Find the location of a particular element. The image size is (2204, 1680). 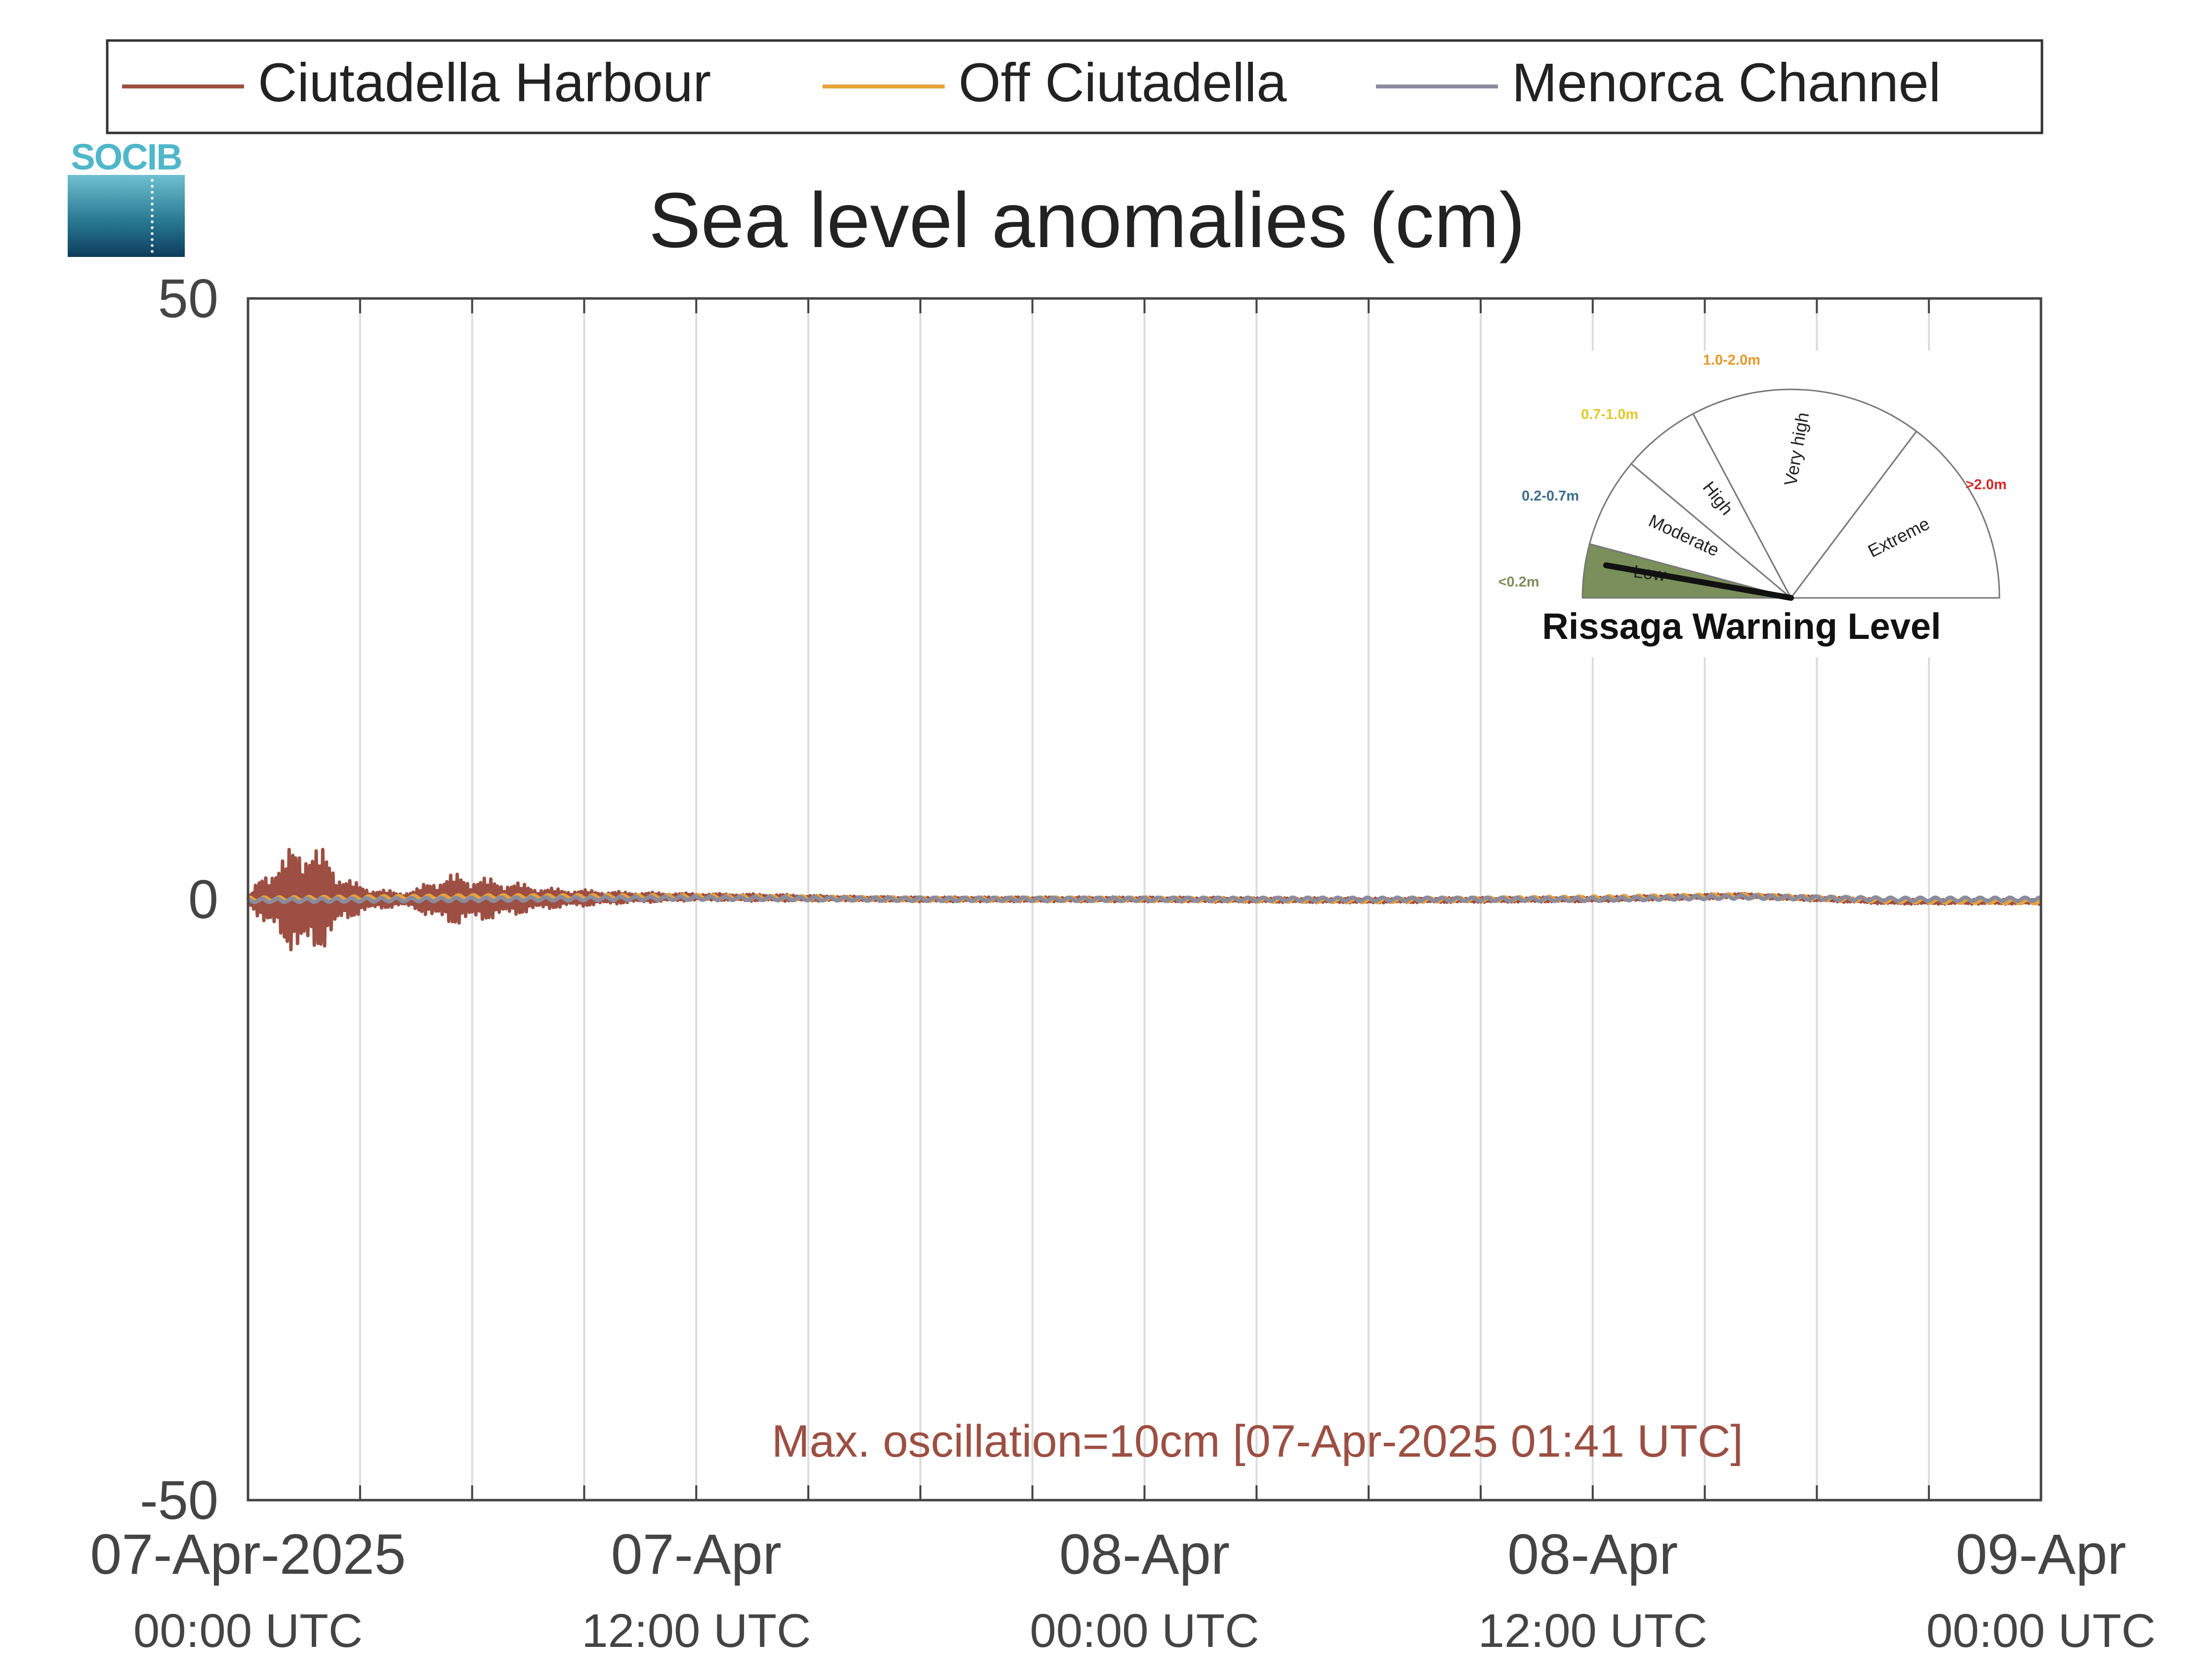

legend-frame is located at coordinates (1074, 86).